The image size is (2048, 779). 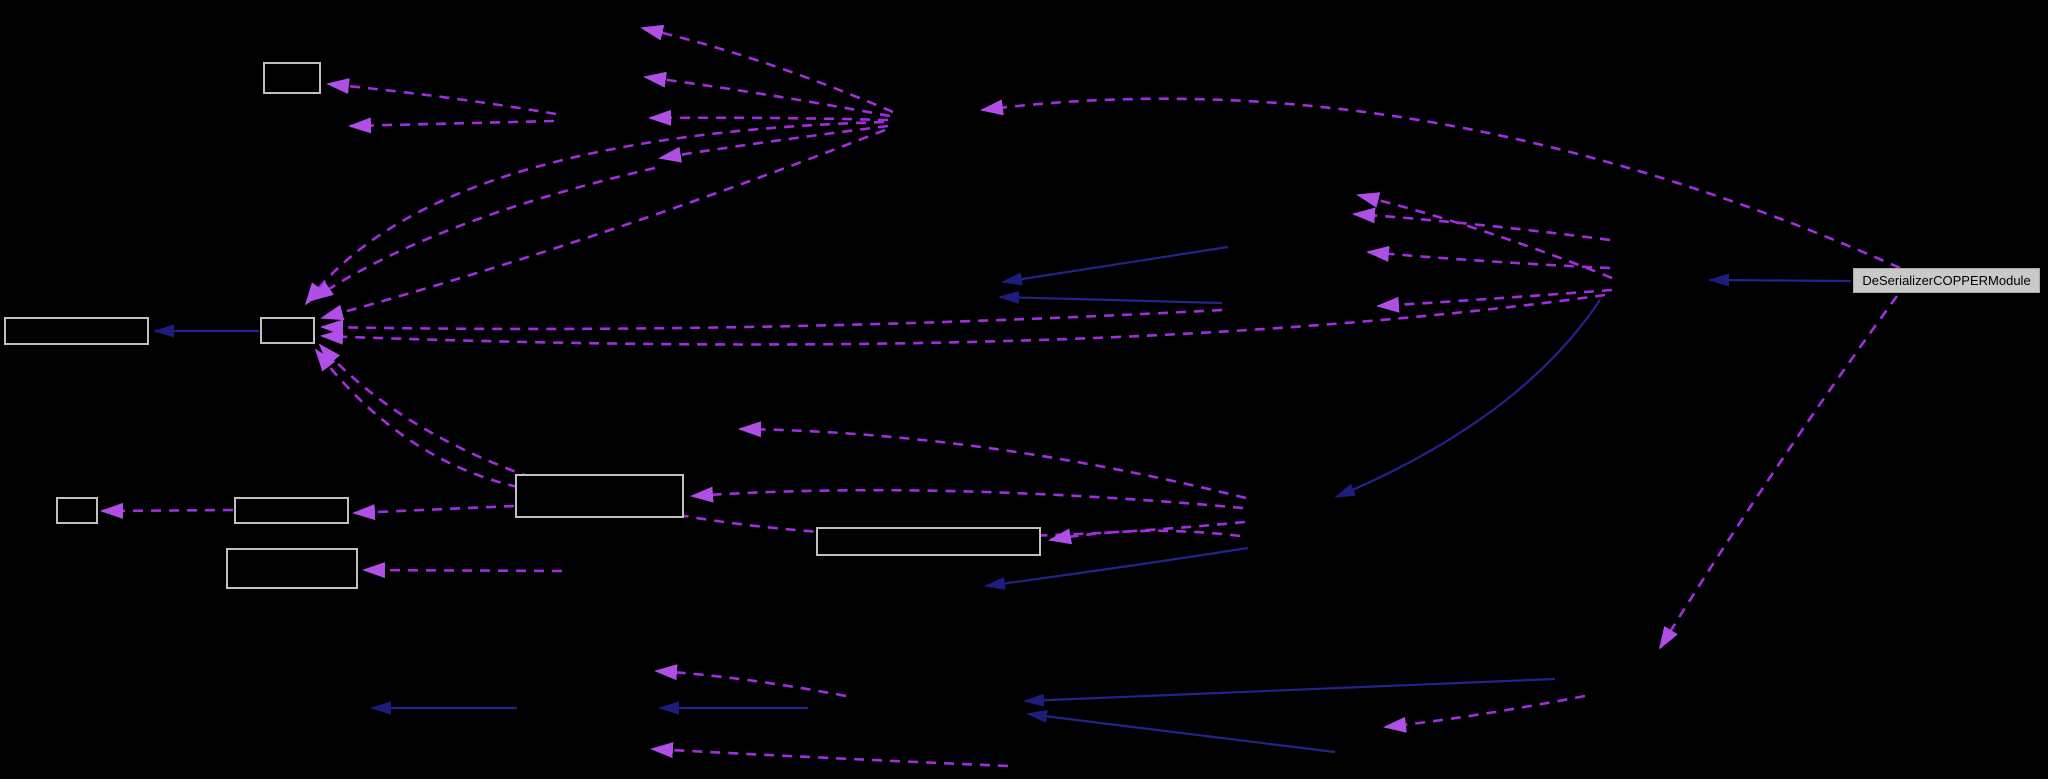 What do you see at coordinates (1780, 280) in the screenshot?
I see `graph-edge-a2` at bounding box center [1780, 280].